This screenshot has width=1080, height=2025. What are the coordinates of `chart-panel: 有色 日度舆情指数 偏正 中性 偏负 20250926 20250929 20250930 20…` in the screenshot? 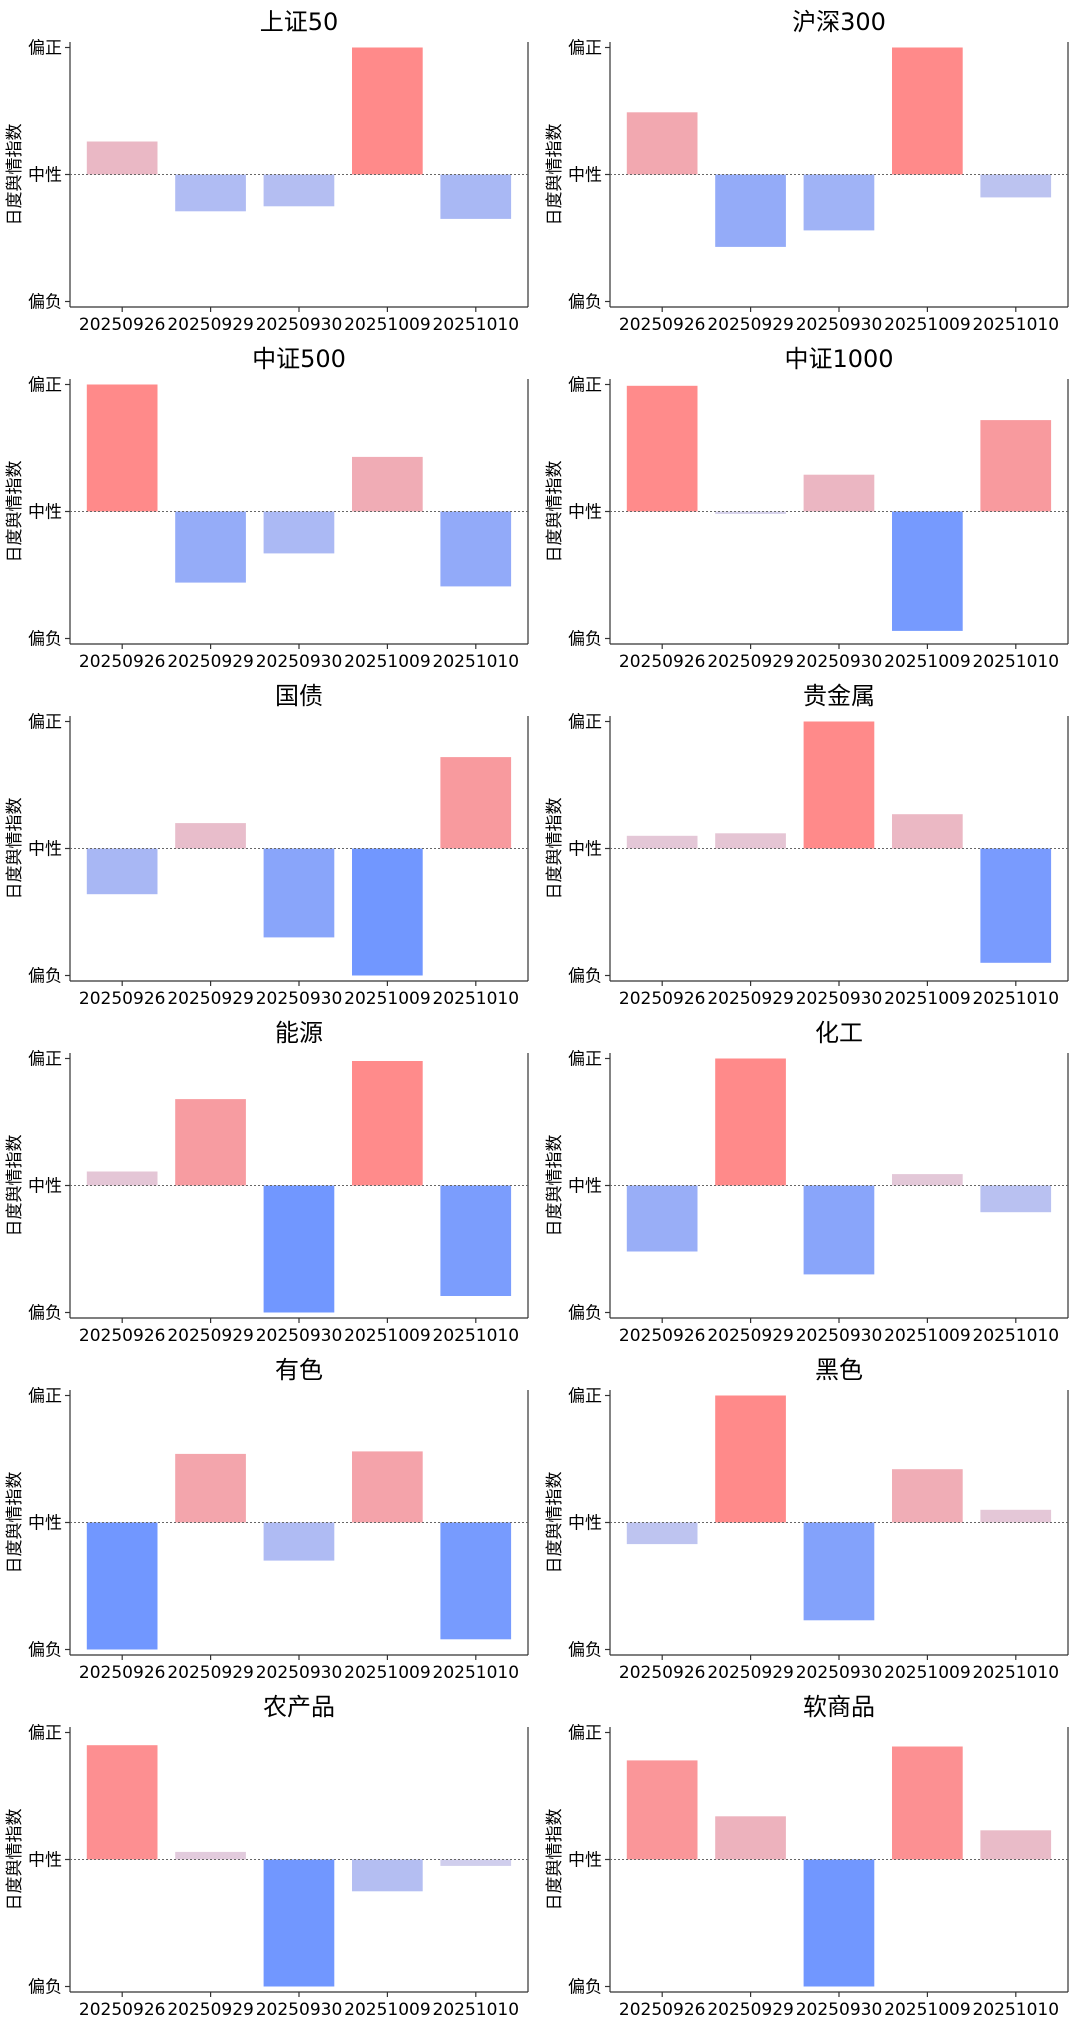 It's located at (270, 1516).